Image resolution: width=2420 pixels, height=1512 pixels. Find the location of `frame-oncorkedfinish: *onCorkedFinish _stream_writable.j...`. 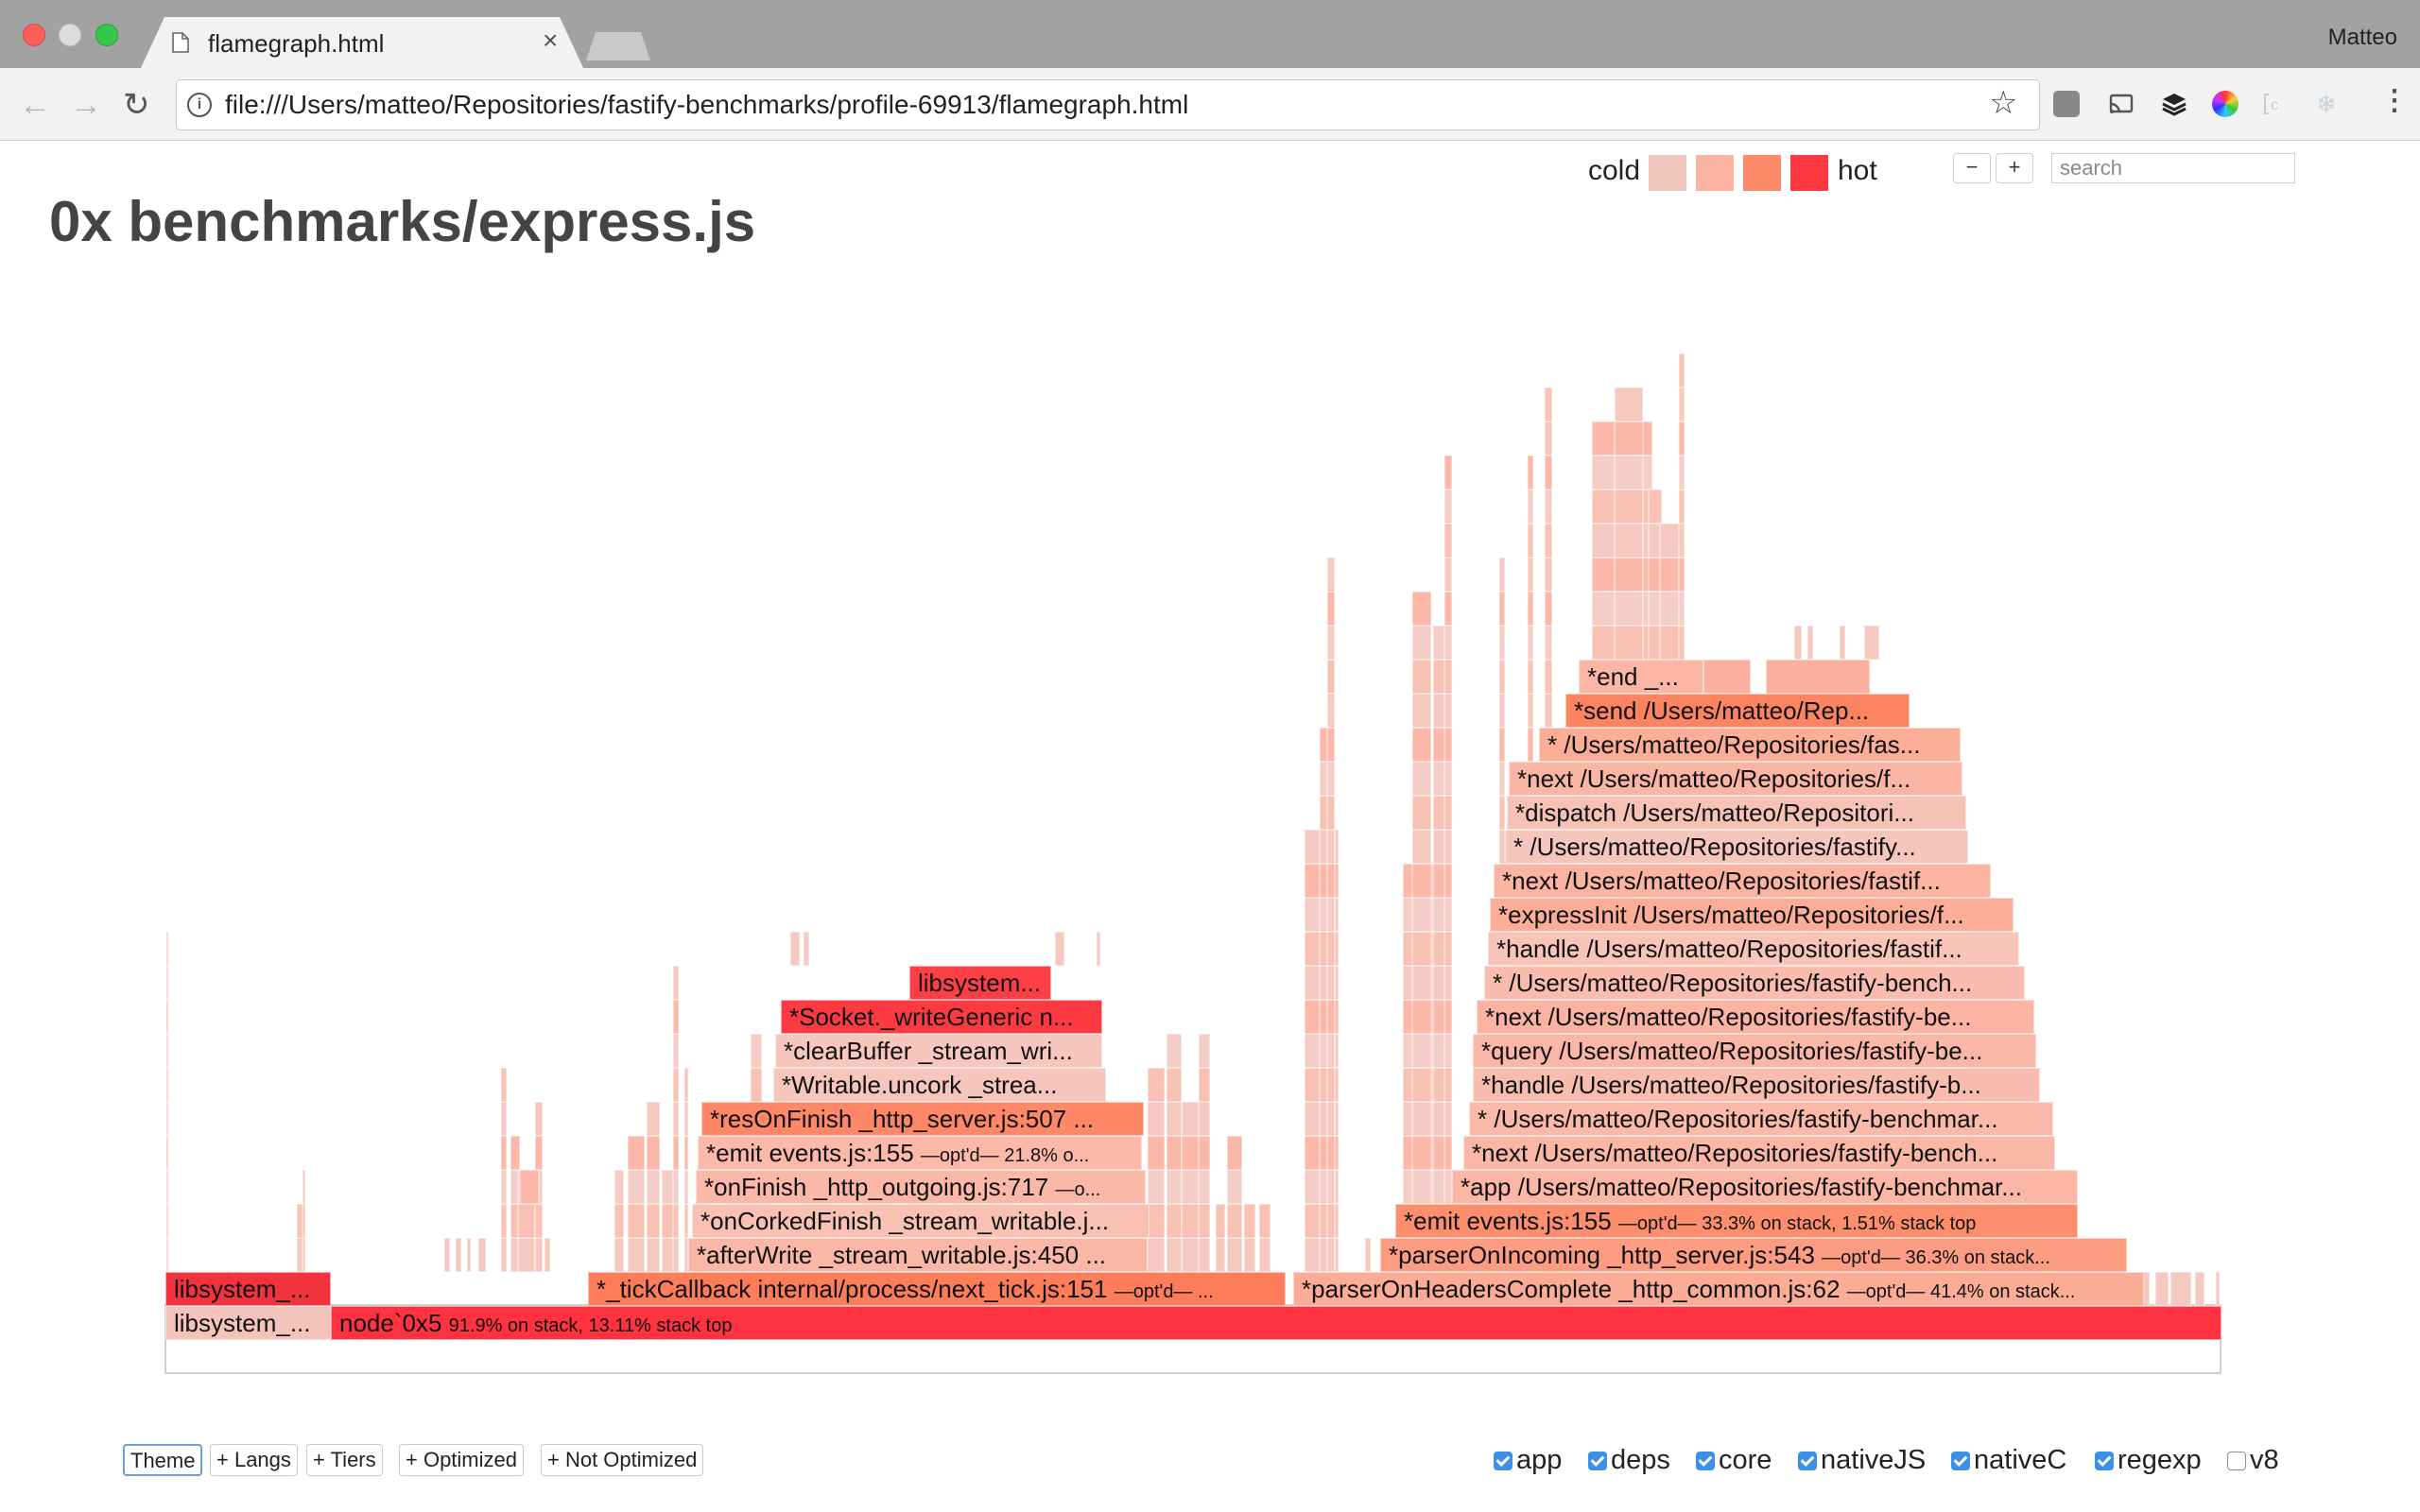

frame-oncorkedfinish: *onCorkedFinish _stream_writable.j... is located at coordinates (921, 1221).